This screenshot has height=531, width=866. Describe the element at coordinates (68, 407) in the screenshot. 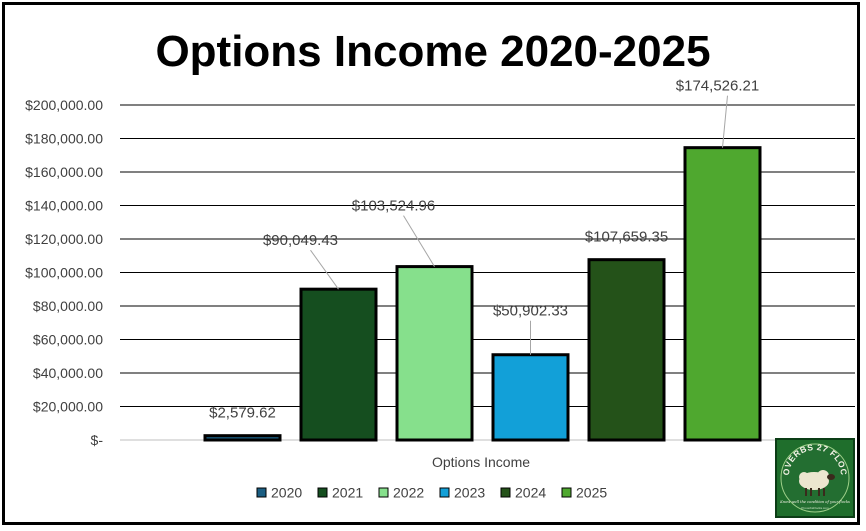

I see `y-tick-label: $20,000.00` at that location.